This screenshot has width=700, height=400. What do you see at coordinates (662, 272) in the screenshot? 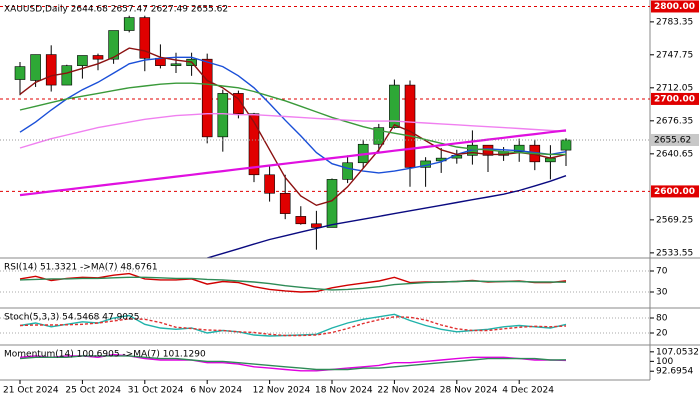
I see `y-tick-label: 70` at bounding box center [662, 272].